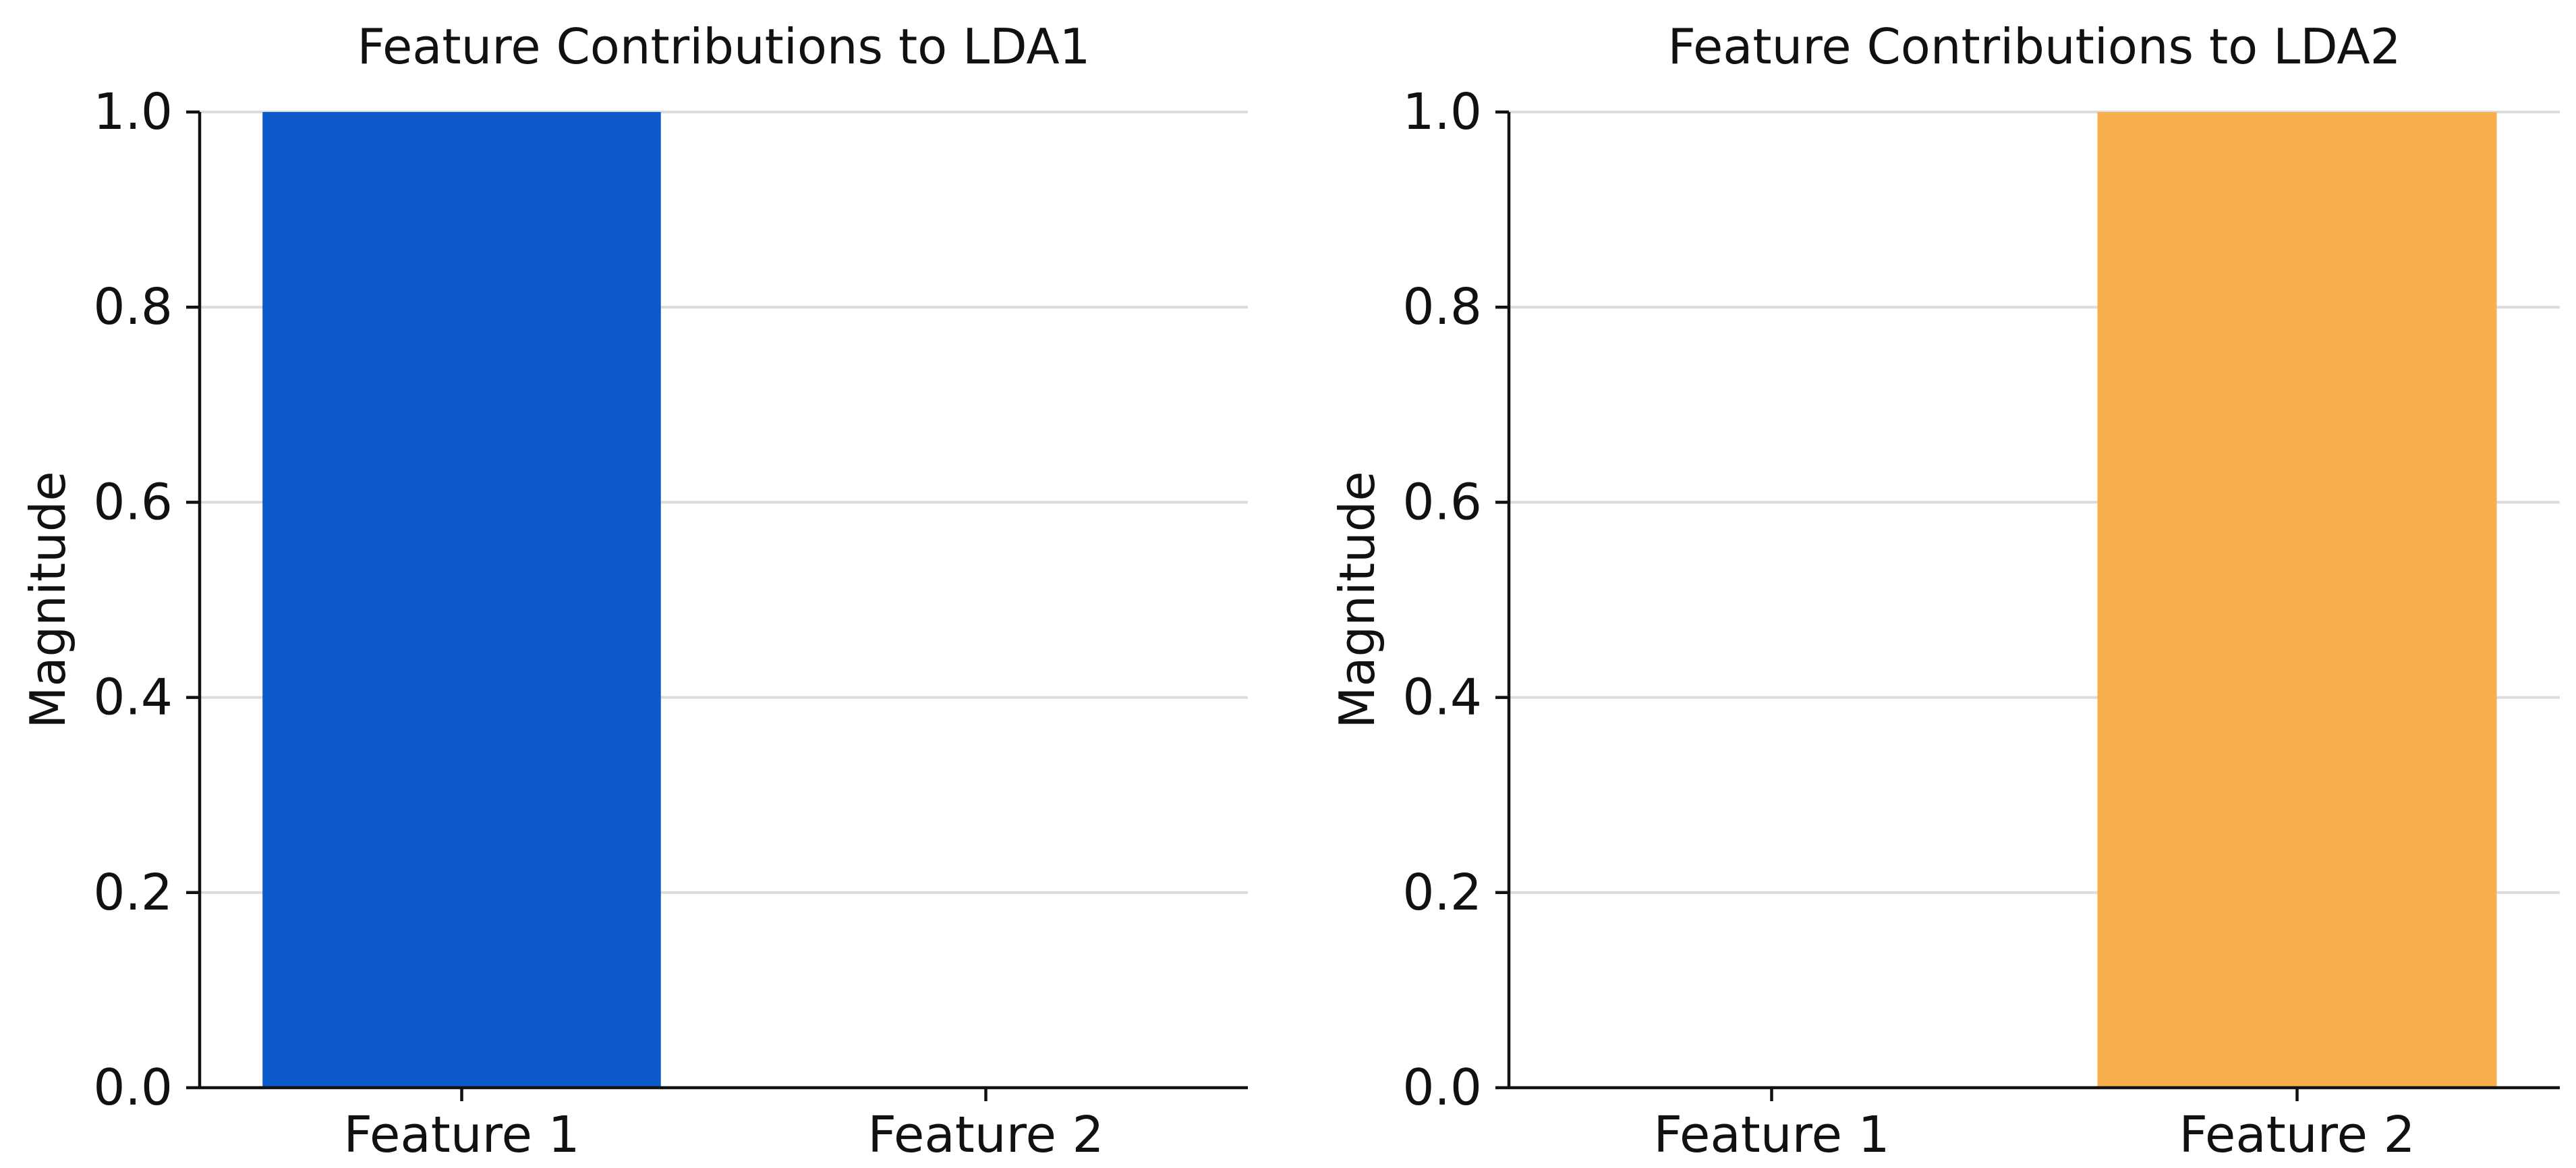 The image size is (2576, 1168). Describe the element at coordinates (724, 47) in the screenshot. I see `chart-title: Feature Contributions to LDA1` at that location.